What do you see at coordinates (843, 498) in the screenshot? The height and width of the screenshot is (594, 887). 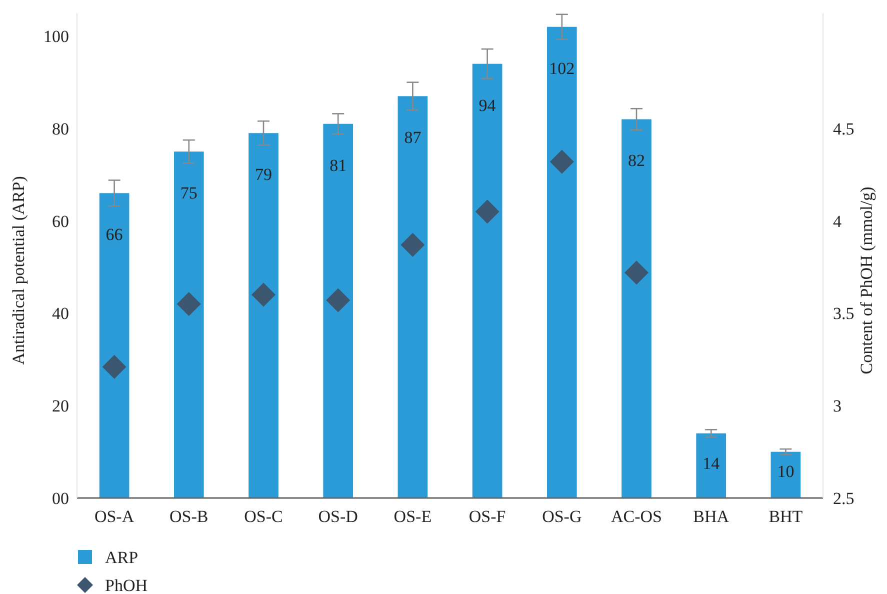 I see `y2-tick-label: 2.5` at bounding box center [843, 498].